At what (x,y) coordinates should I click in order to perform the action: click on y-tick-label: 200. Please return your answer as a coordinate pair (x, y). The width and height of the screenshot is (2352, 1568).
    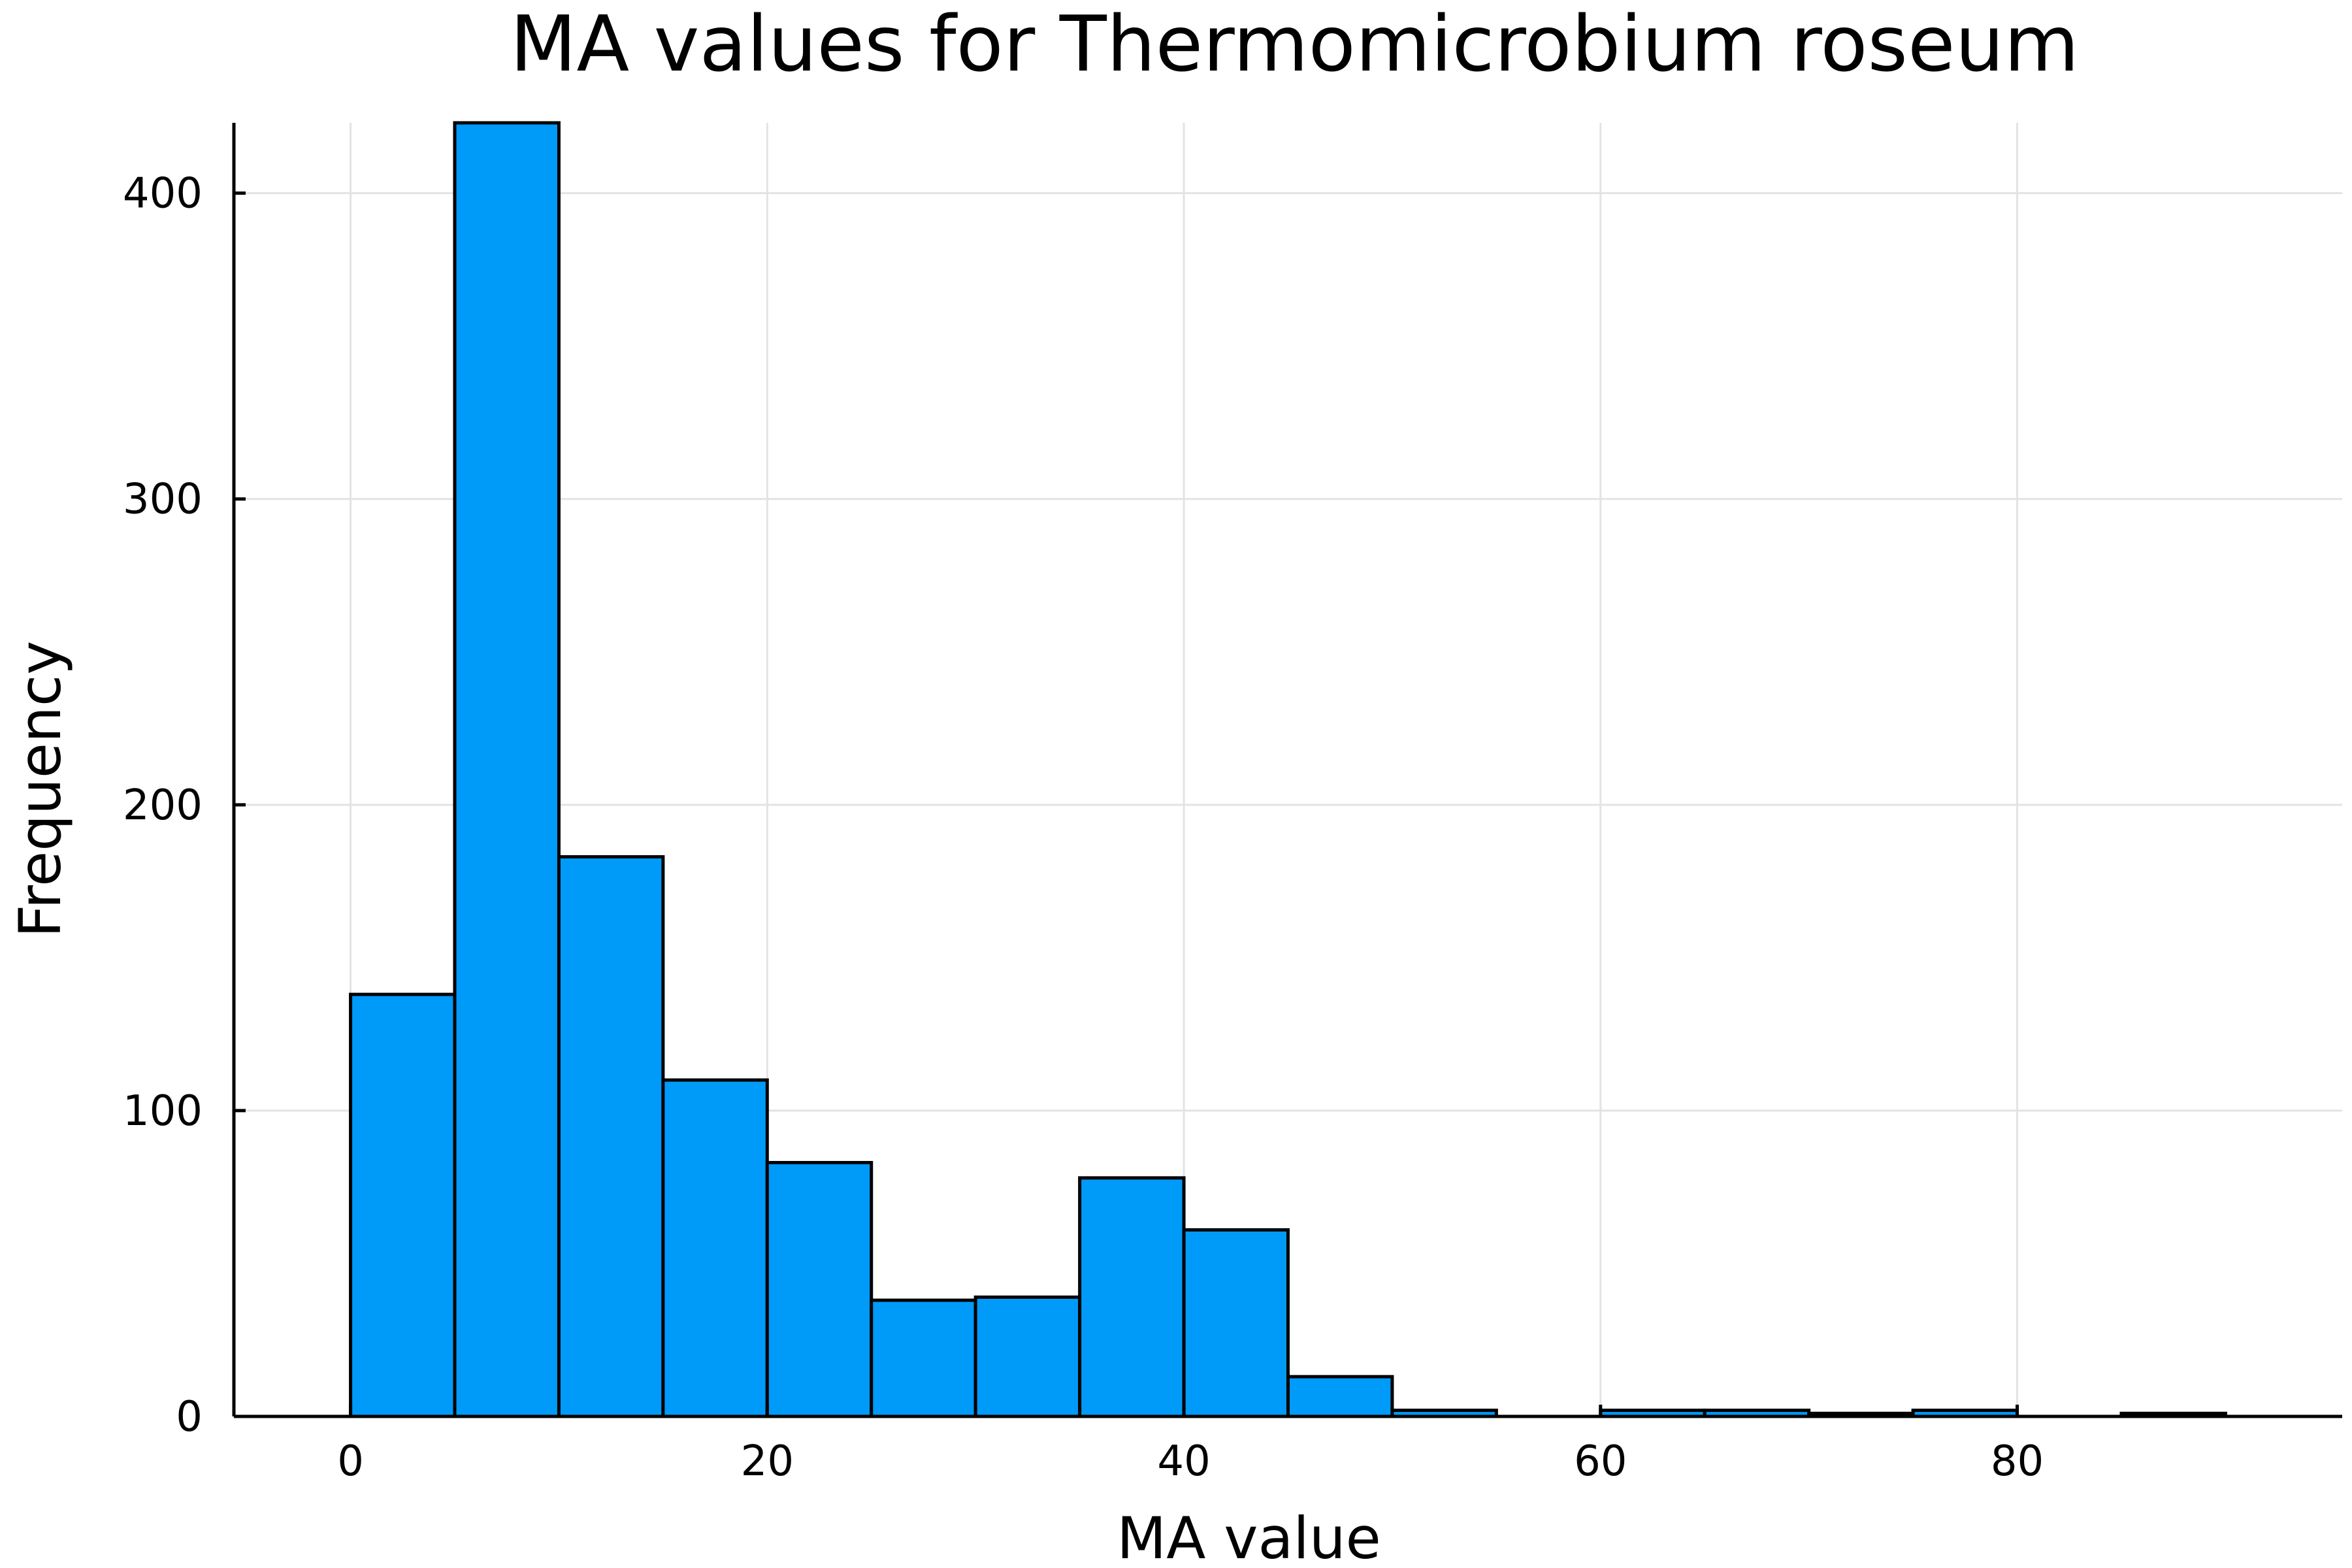
    Looking at the image, I should click on (163, 805).